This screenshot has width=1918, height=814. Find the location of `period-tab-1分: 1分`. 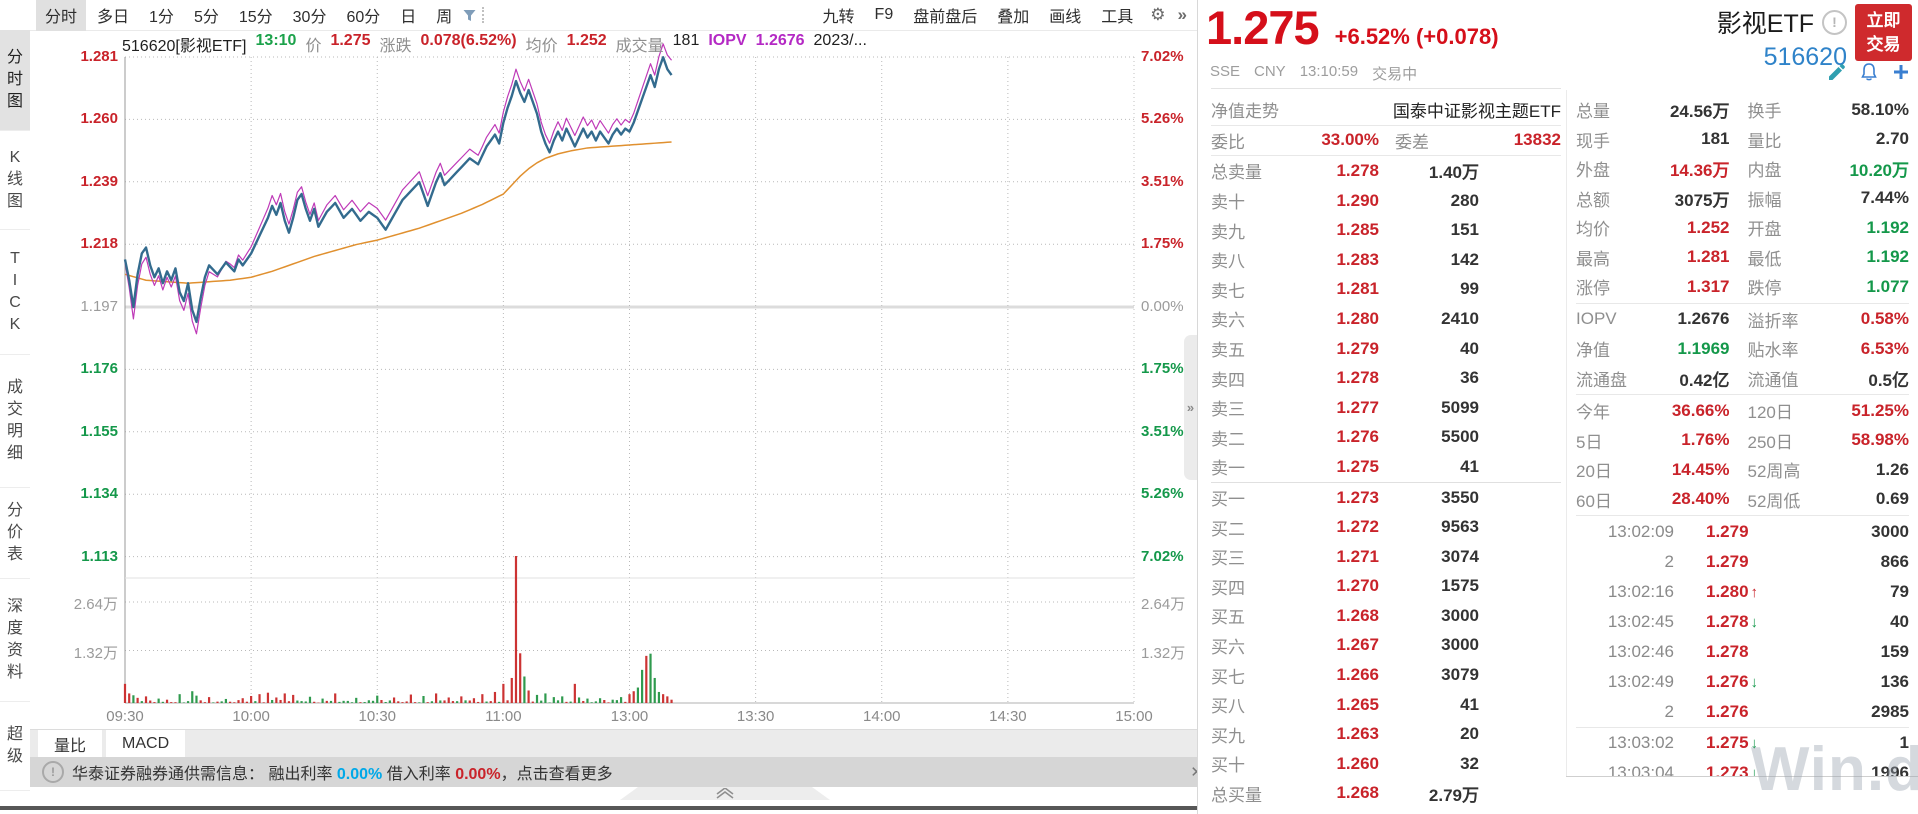

period-tab-1分: 1分 is located at coordinates (161, 17).